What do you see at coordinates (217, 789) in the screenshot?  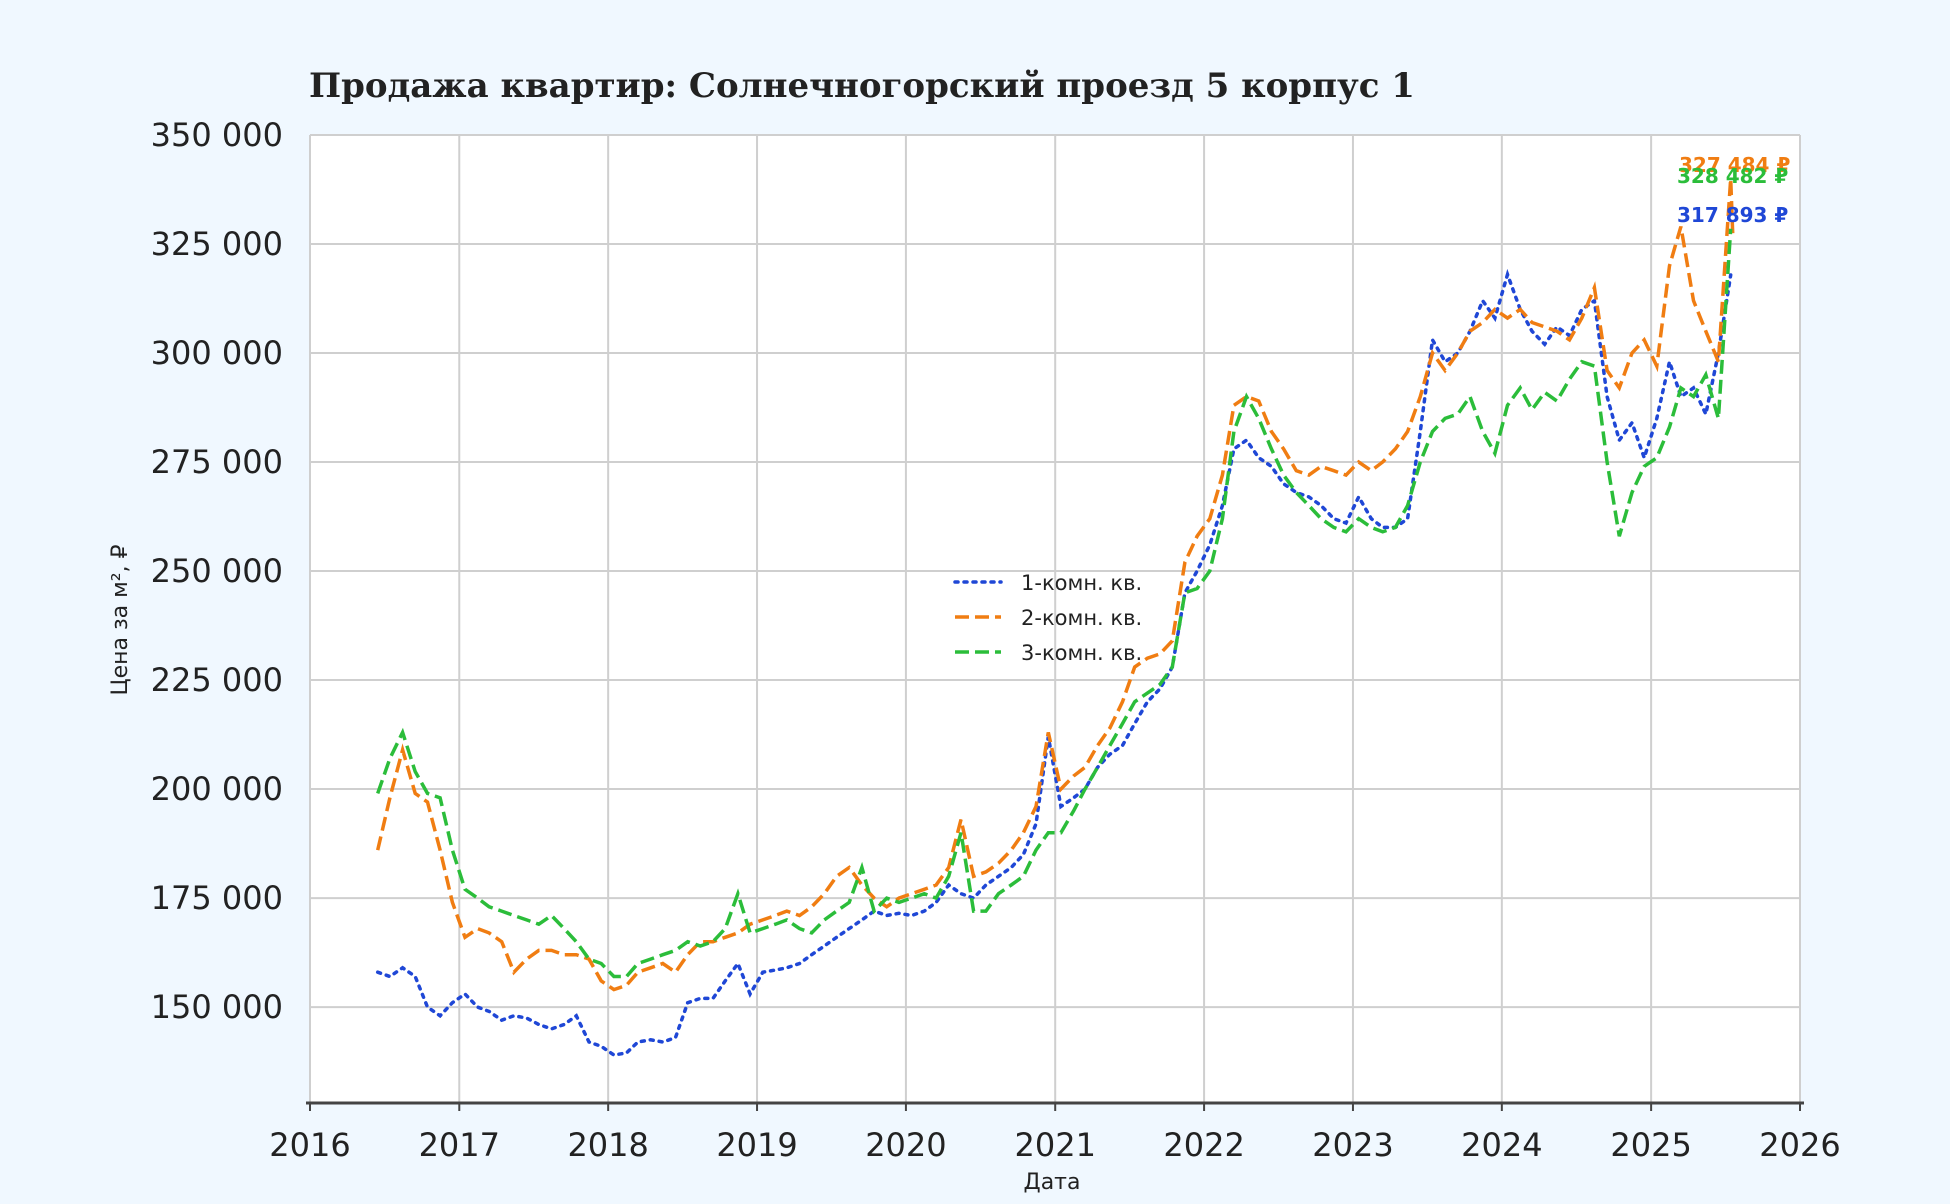 I see `y-tick-label: 200 000` at bounding box center [217, 789].